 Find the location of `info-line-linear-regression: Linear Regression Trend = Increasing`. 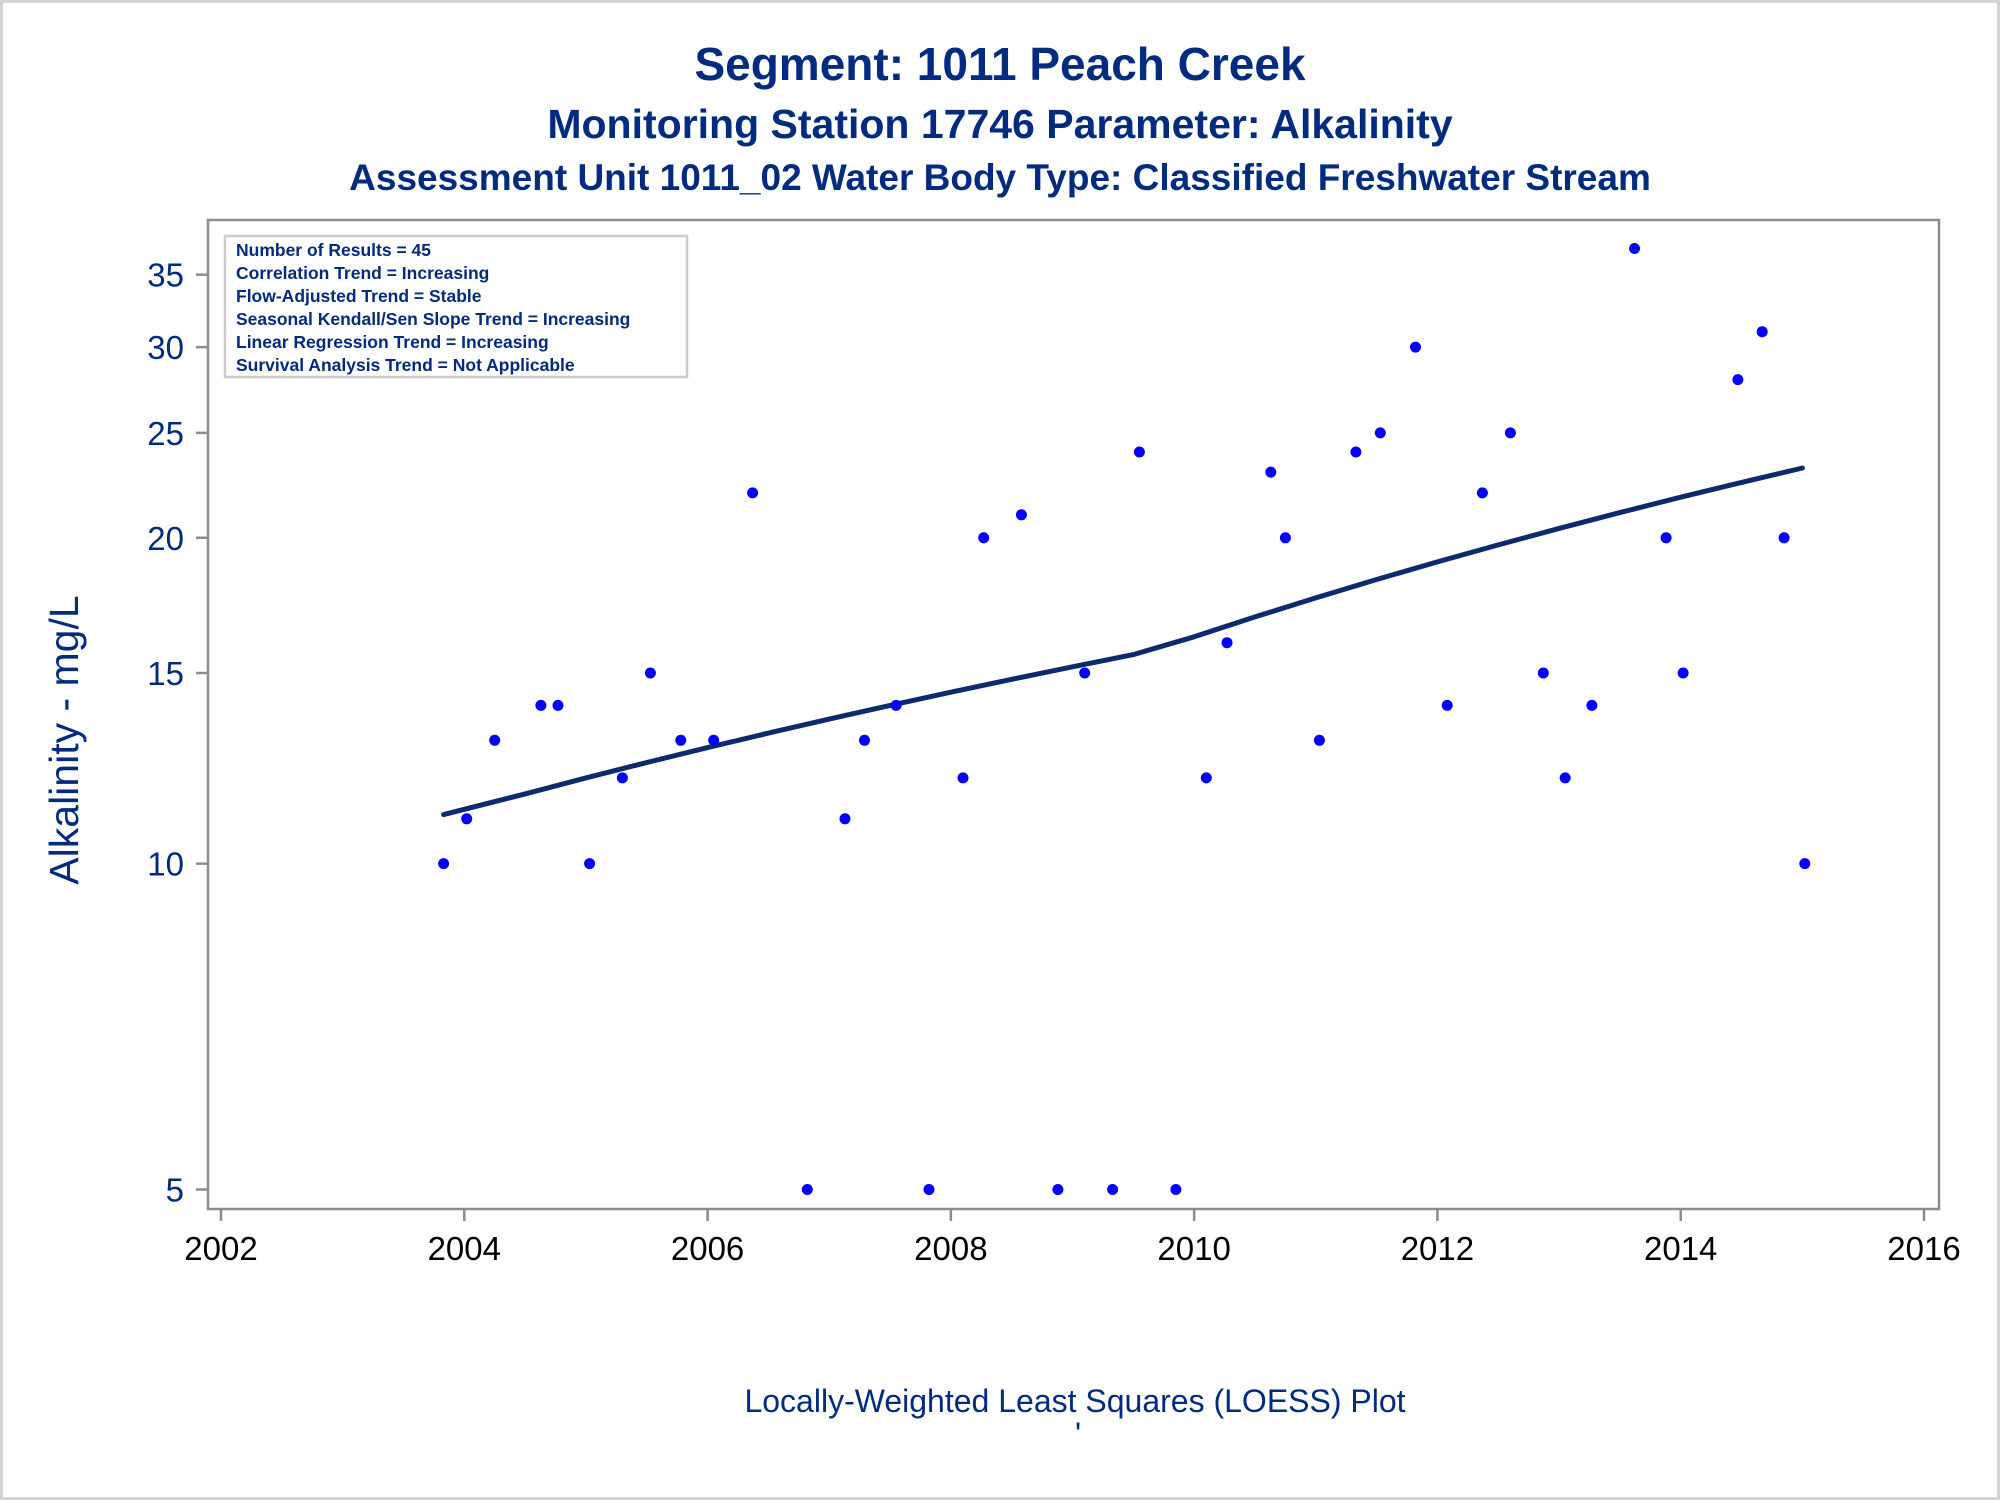

info-line-linear-regression: Linear Regression Trend = Increasing is located at coordinates (392, 342).